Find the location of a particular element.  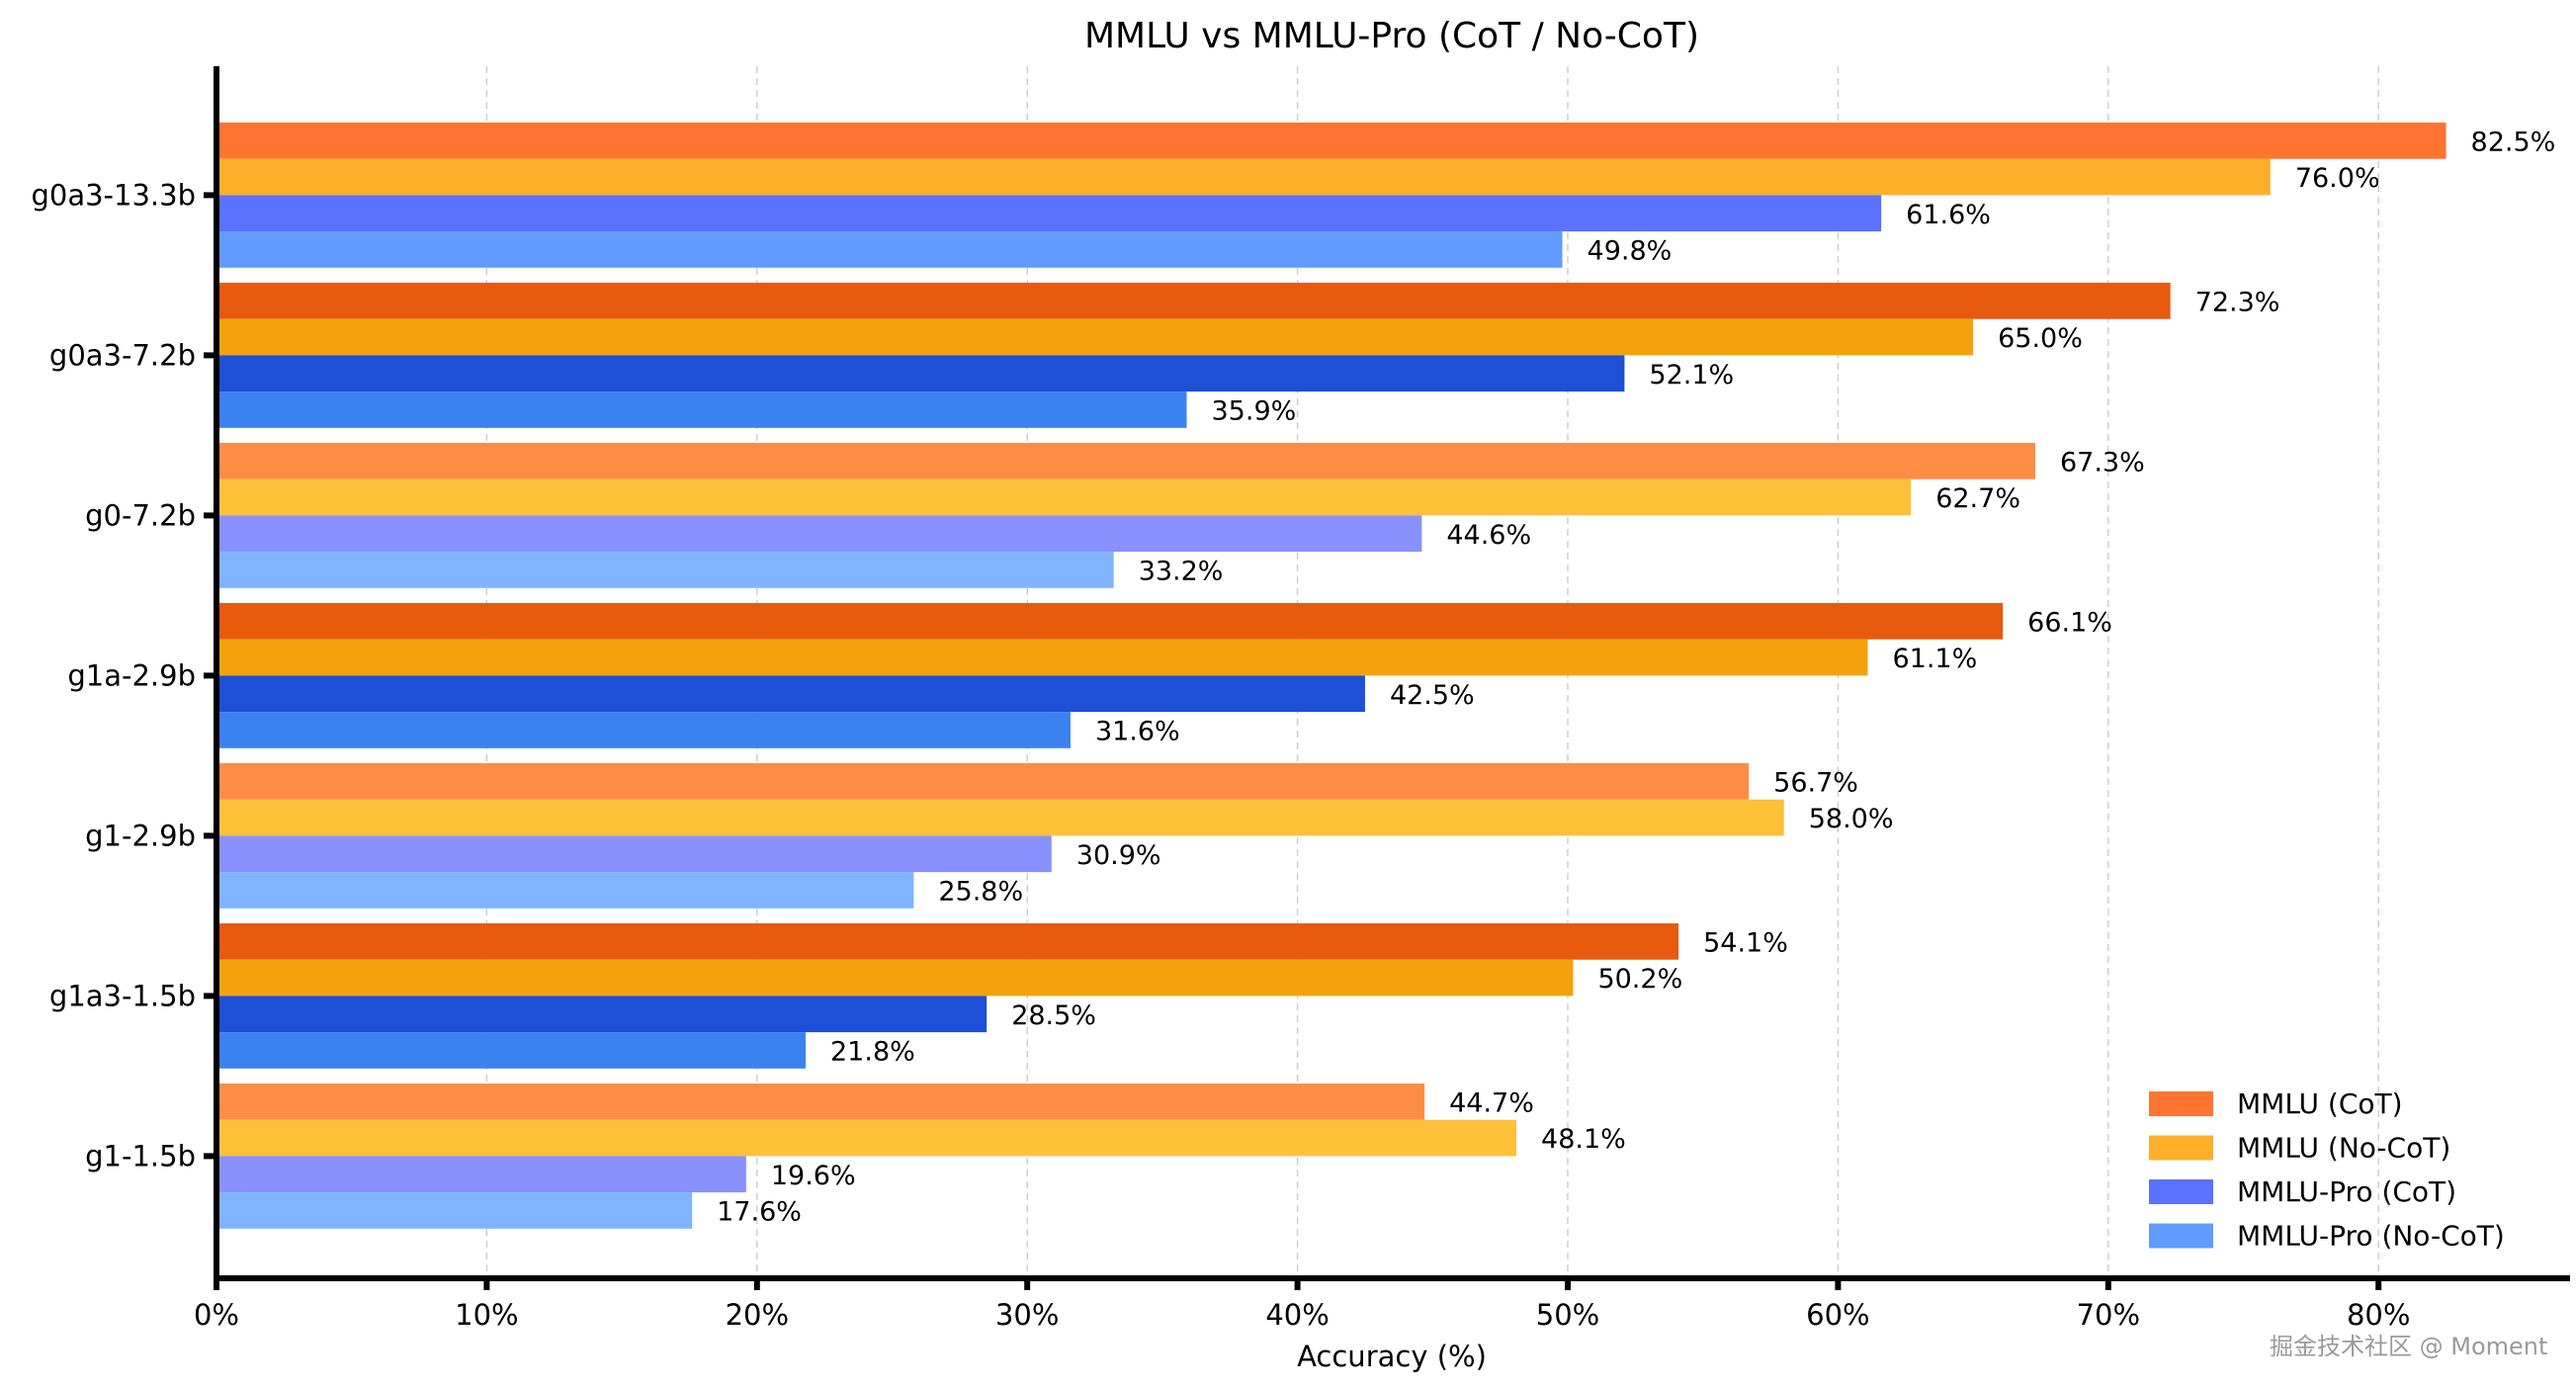

x-tick-label: 70% is located at coordinates (2108, 1315).